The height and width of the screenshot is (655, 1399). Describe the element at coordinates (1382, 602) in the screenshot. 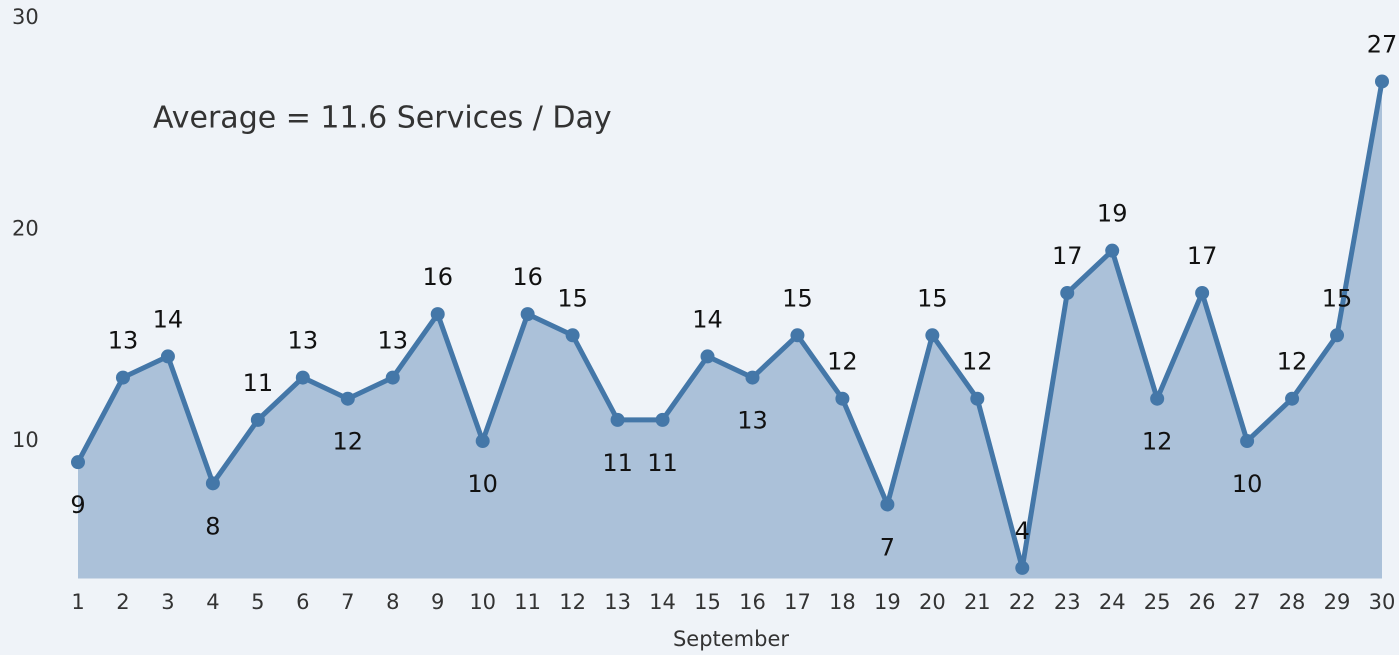

I see `x-tick-label: 30` at that location.